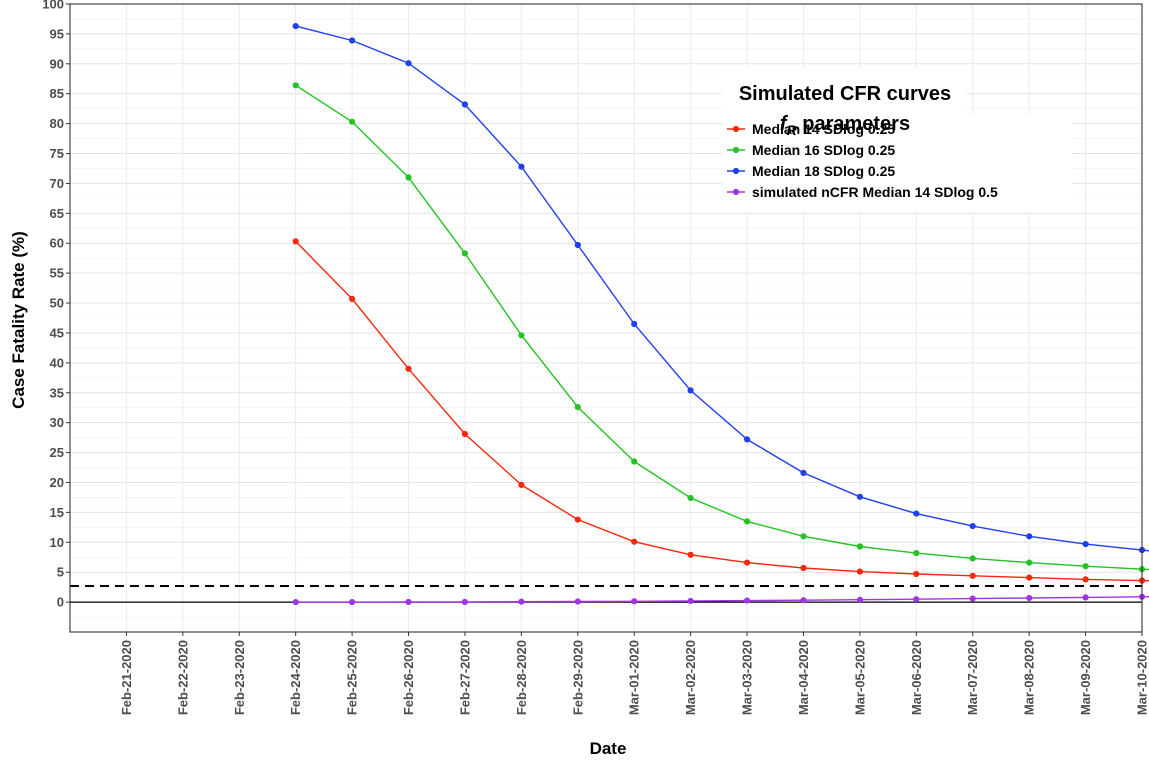 This screenshot has width=1149, height=763. I want to click on legend-title: Simulated CFR curves, so click(845, 94).